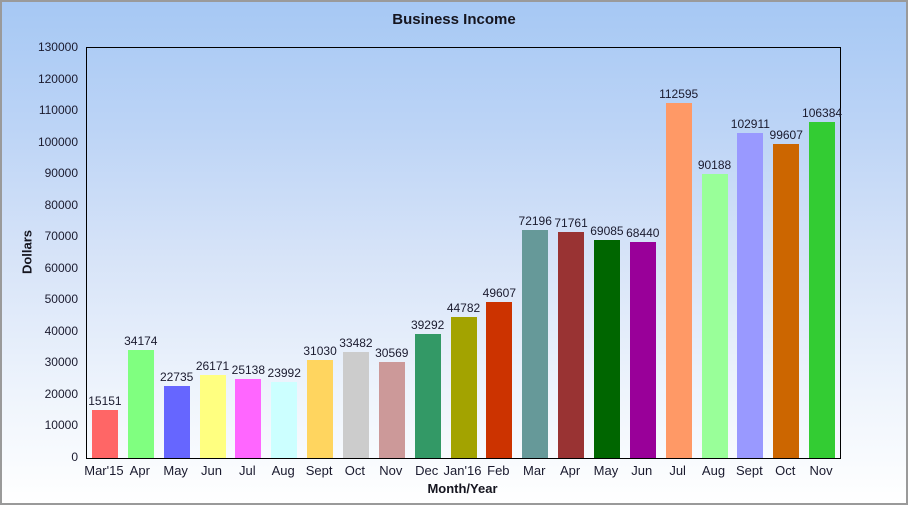  What do you see at coordinates (248, 370) in the screenshot?
I see `bar-value-label: 25138` at bounding box center [248, 370].